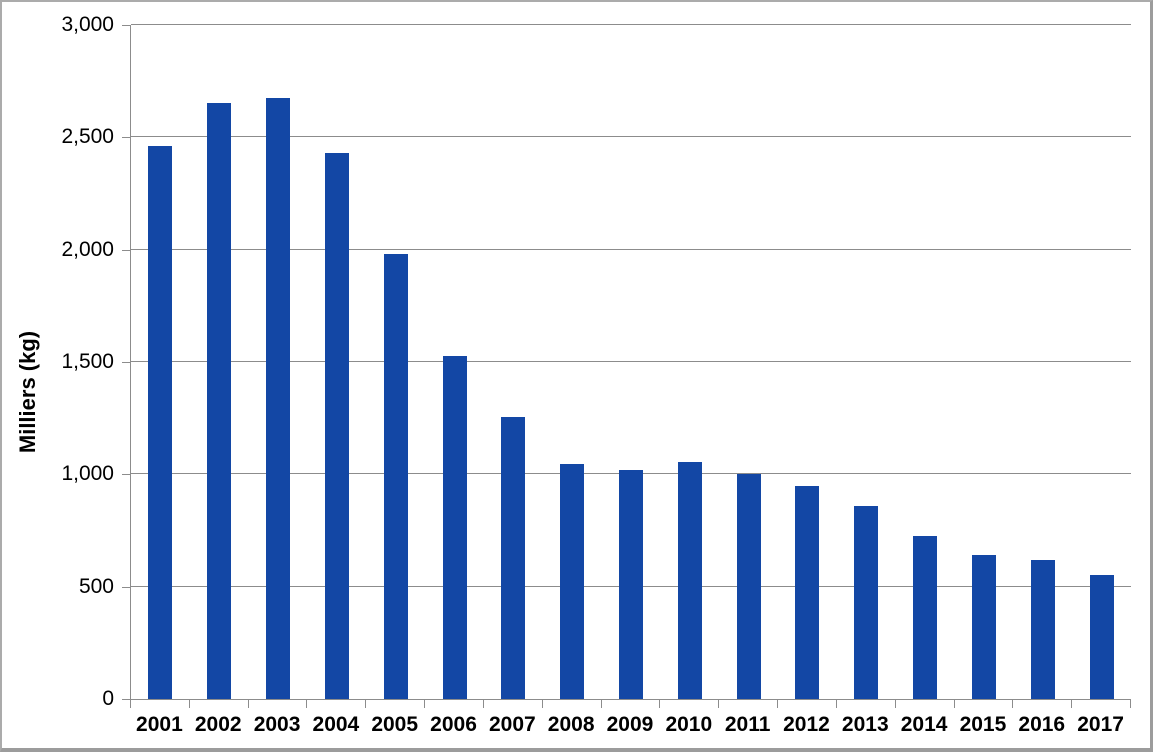 The width and height of the screenshot is (1153, 752). I want to click on bar-2017, so click(1101, 637).